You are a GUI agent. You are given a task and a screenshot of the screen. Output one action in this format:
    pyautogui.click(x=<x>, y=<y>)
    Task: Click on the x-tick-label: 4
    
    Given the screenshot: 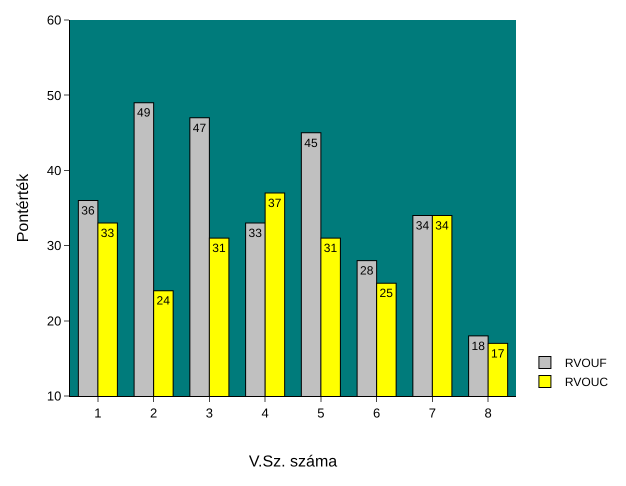 What is the action you would take?
    pyautogui.click(x=265, y=413)
    